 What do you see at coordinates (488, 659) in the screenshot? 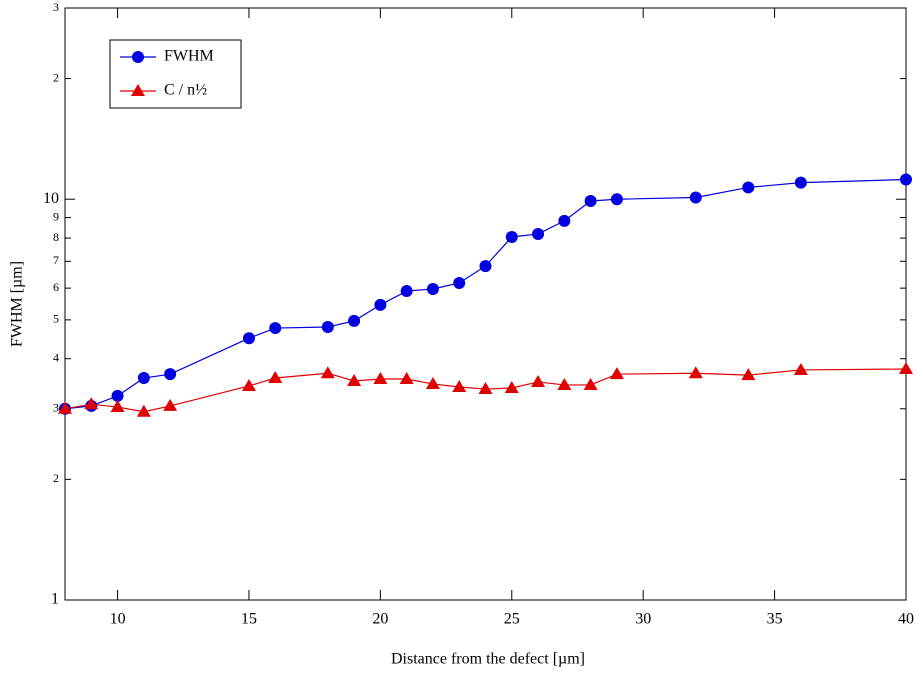
I see `x-axis-label: Distance from the defect [µm]` at bounding box center [488, 659].